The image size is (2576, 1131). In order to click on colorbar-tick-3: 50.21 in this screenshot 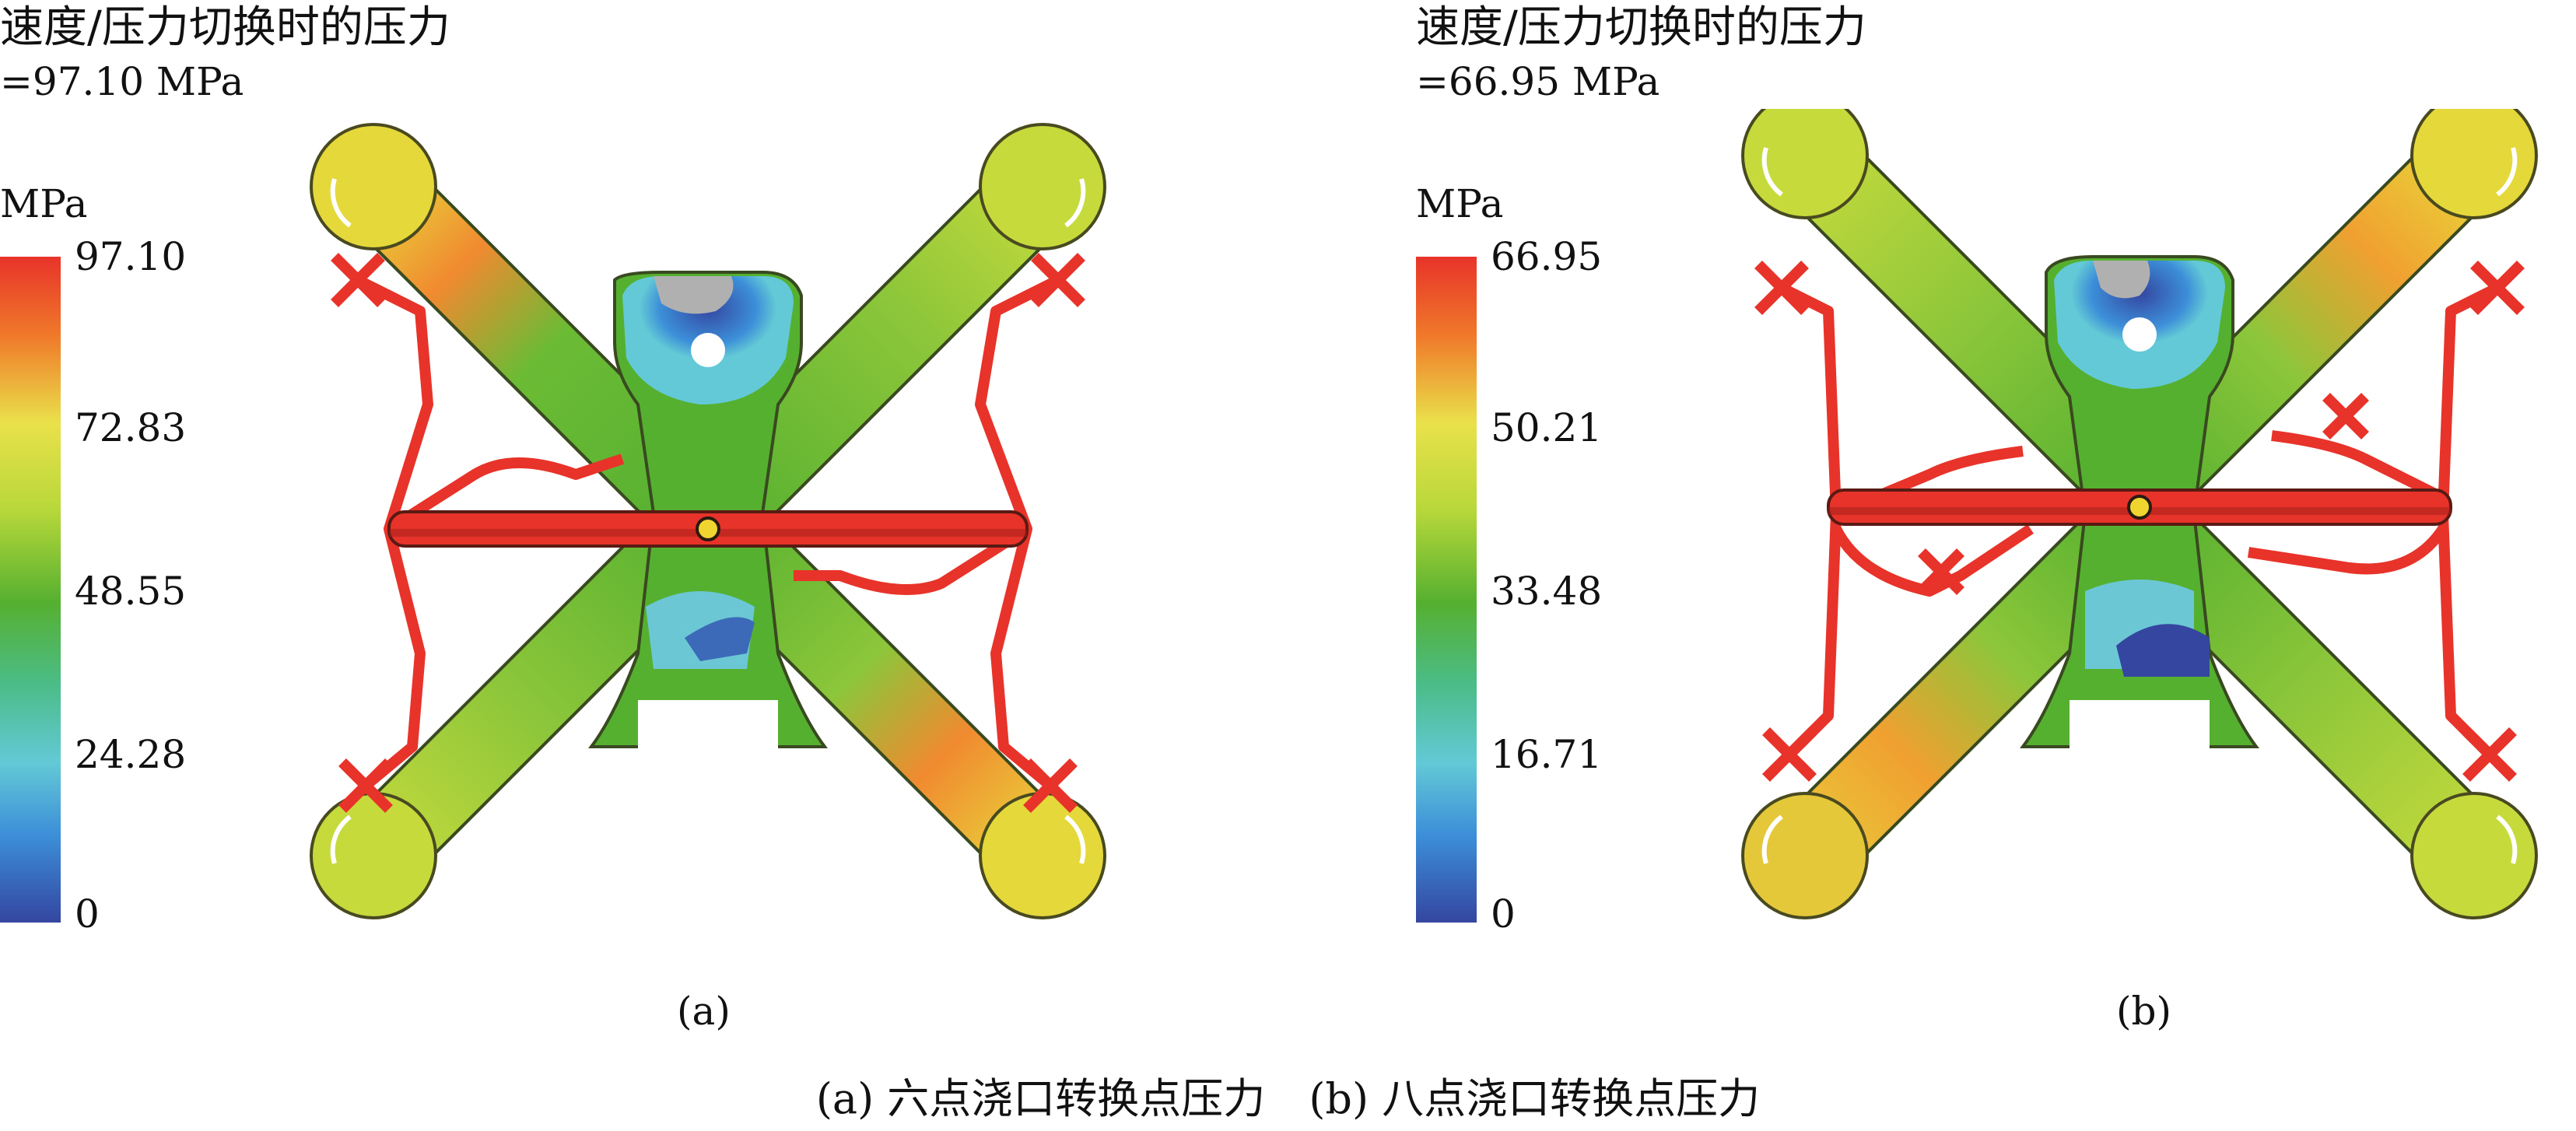, I will do `click(1547, 427)`.